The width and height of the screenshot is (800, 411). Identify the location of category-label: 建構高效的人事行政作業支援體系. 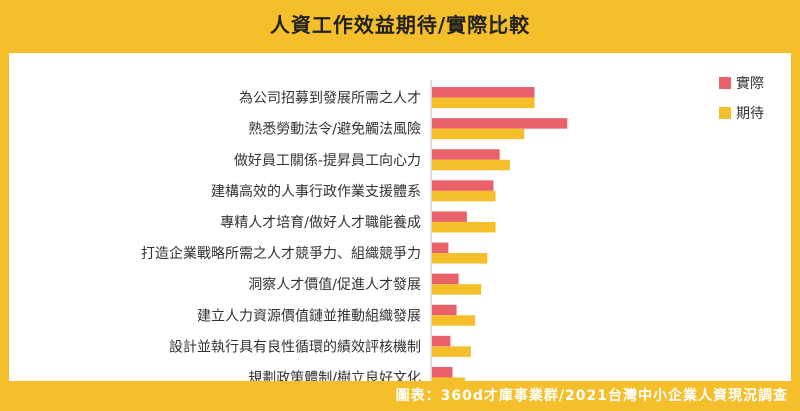
(316, 191).